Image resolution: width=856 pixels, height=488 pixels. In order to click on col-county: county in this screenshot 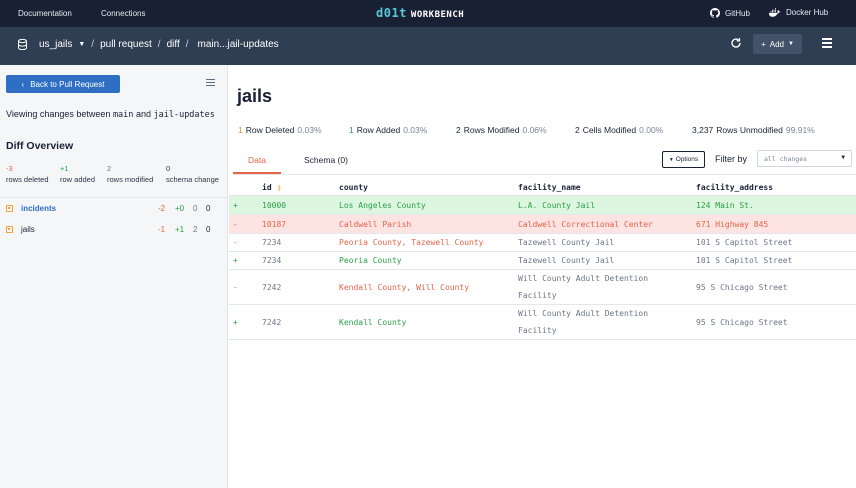, I will do `click(353, 187)`.